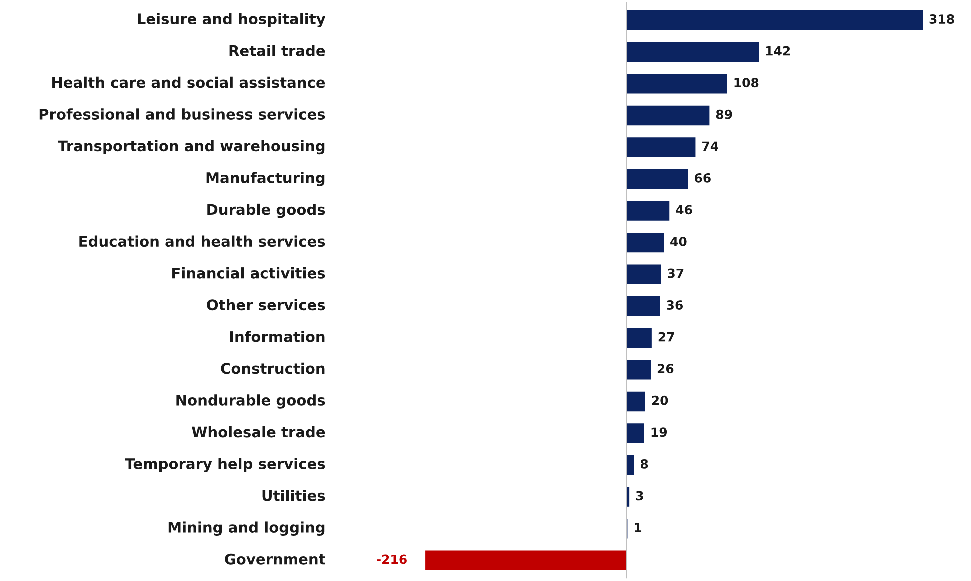 The width and height of the screenshot is (971, 581). What do you see at coordinates (640, 496) in the screenshot?
I see `data-label: 3` at bounding box center [640, 496].